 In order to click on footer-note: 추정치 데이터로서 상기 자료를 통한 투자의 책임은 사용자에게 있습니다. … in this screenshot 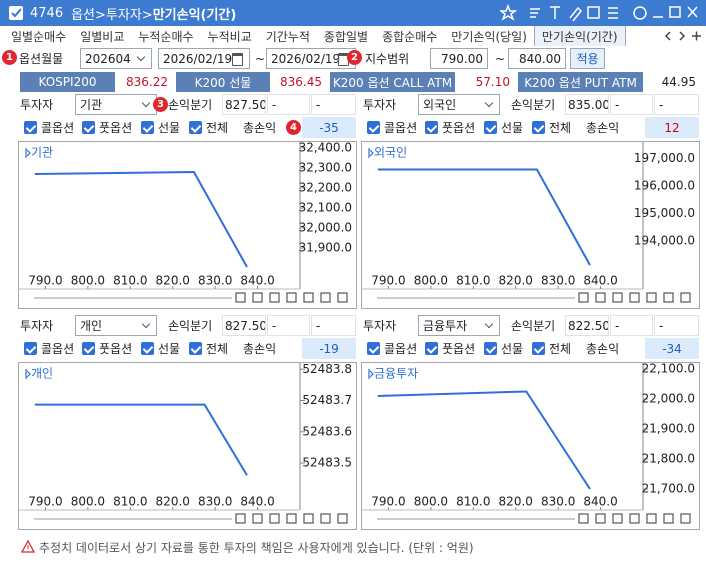, I will do `click(256, 547)`.